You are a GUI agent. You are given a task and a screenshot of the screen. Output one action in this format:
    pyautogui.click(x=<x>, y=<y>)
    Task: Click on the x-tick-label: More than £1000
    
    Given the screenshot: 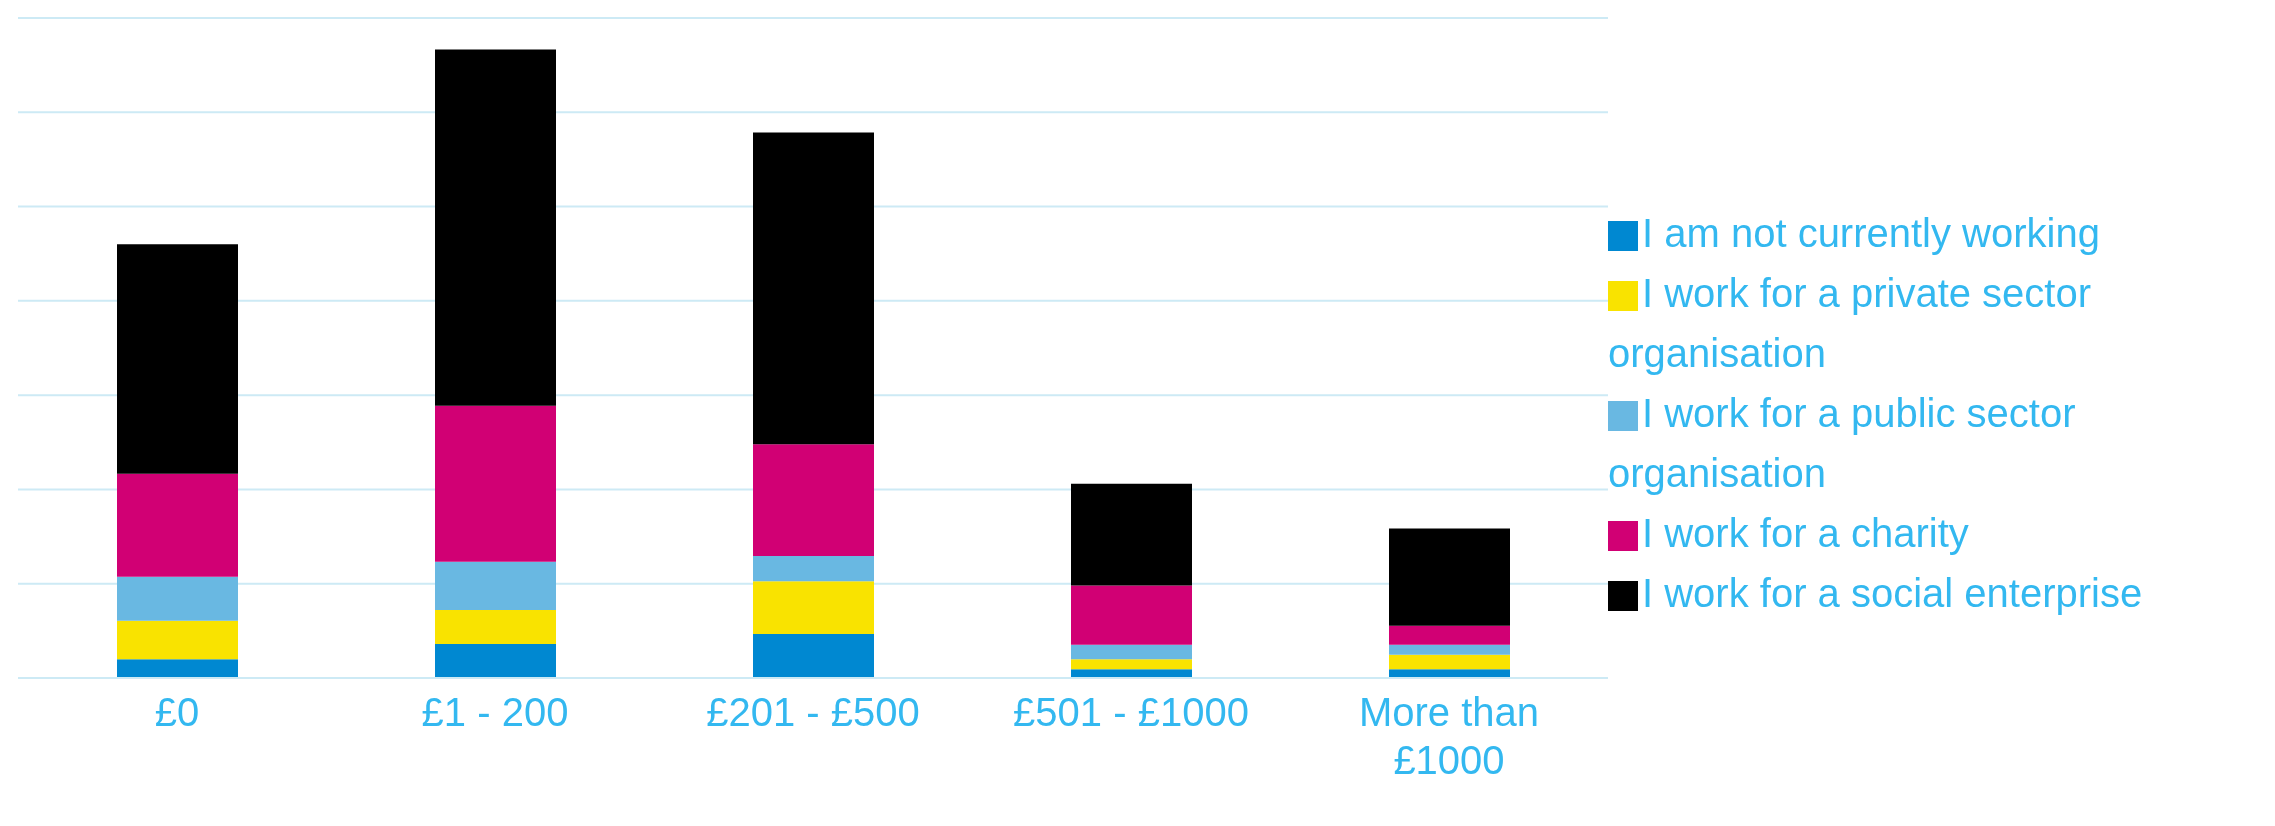 What is the action you would take?
    pyautogui.click(x=1449, y=736)
    